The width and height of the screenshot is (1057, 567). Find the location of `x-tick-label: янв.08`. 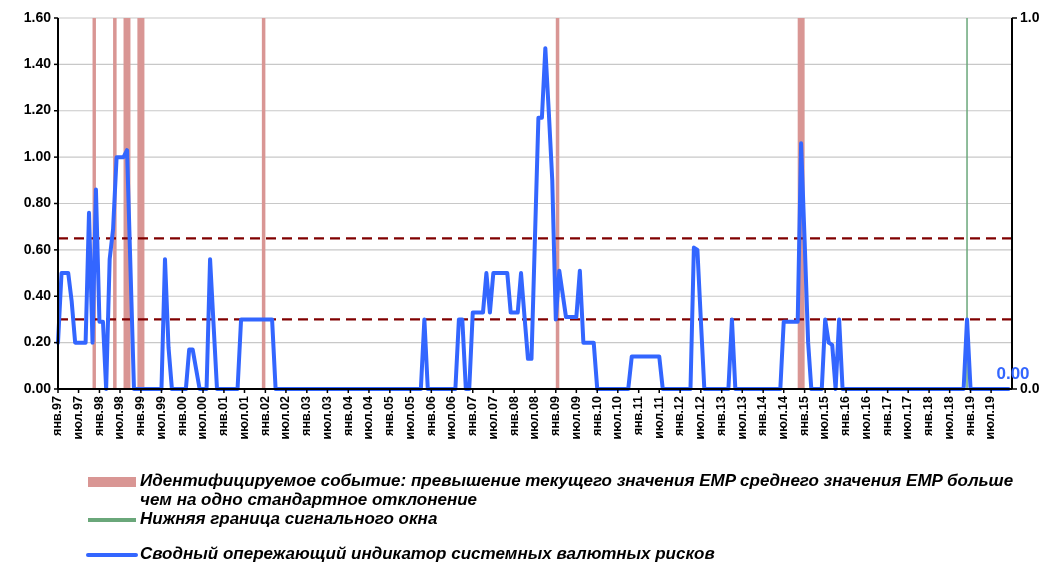

x-tick-label: янв.08 is located at coordinates (513, 415).